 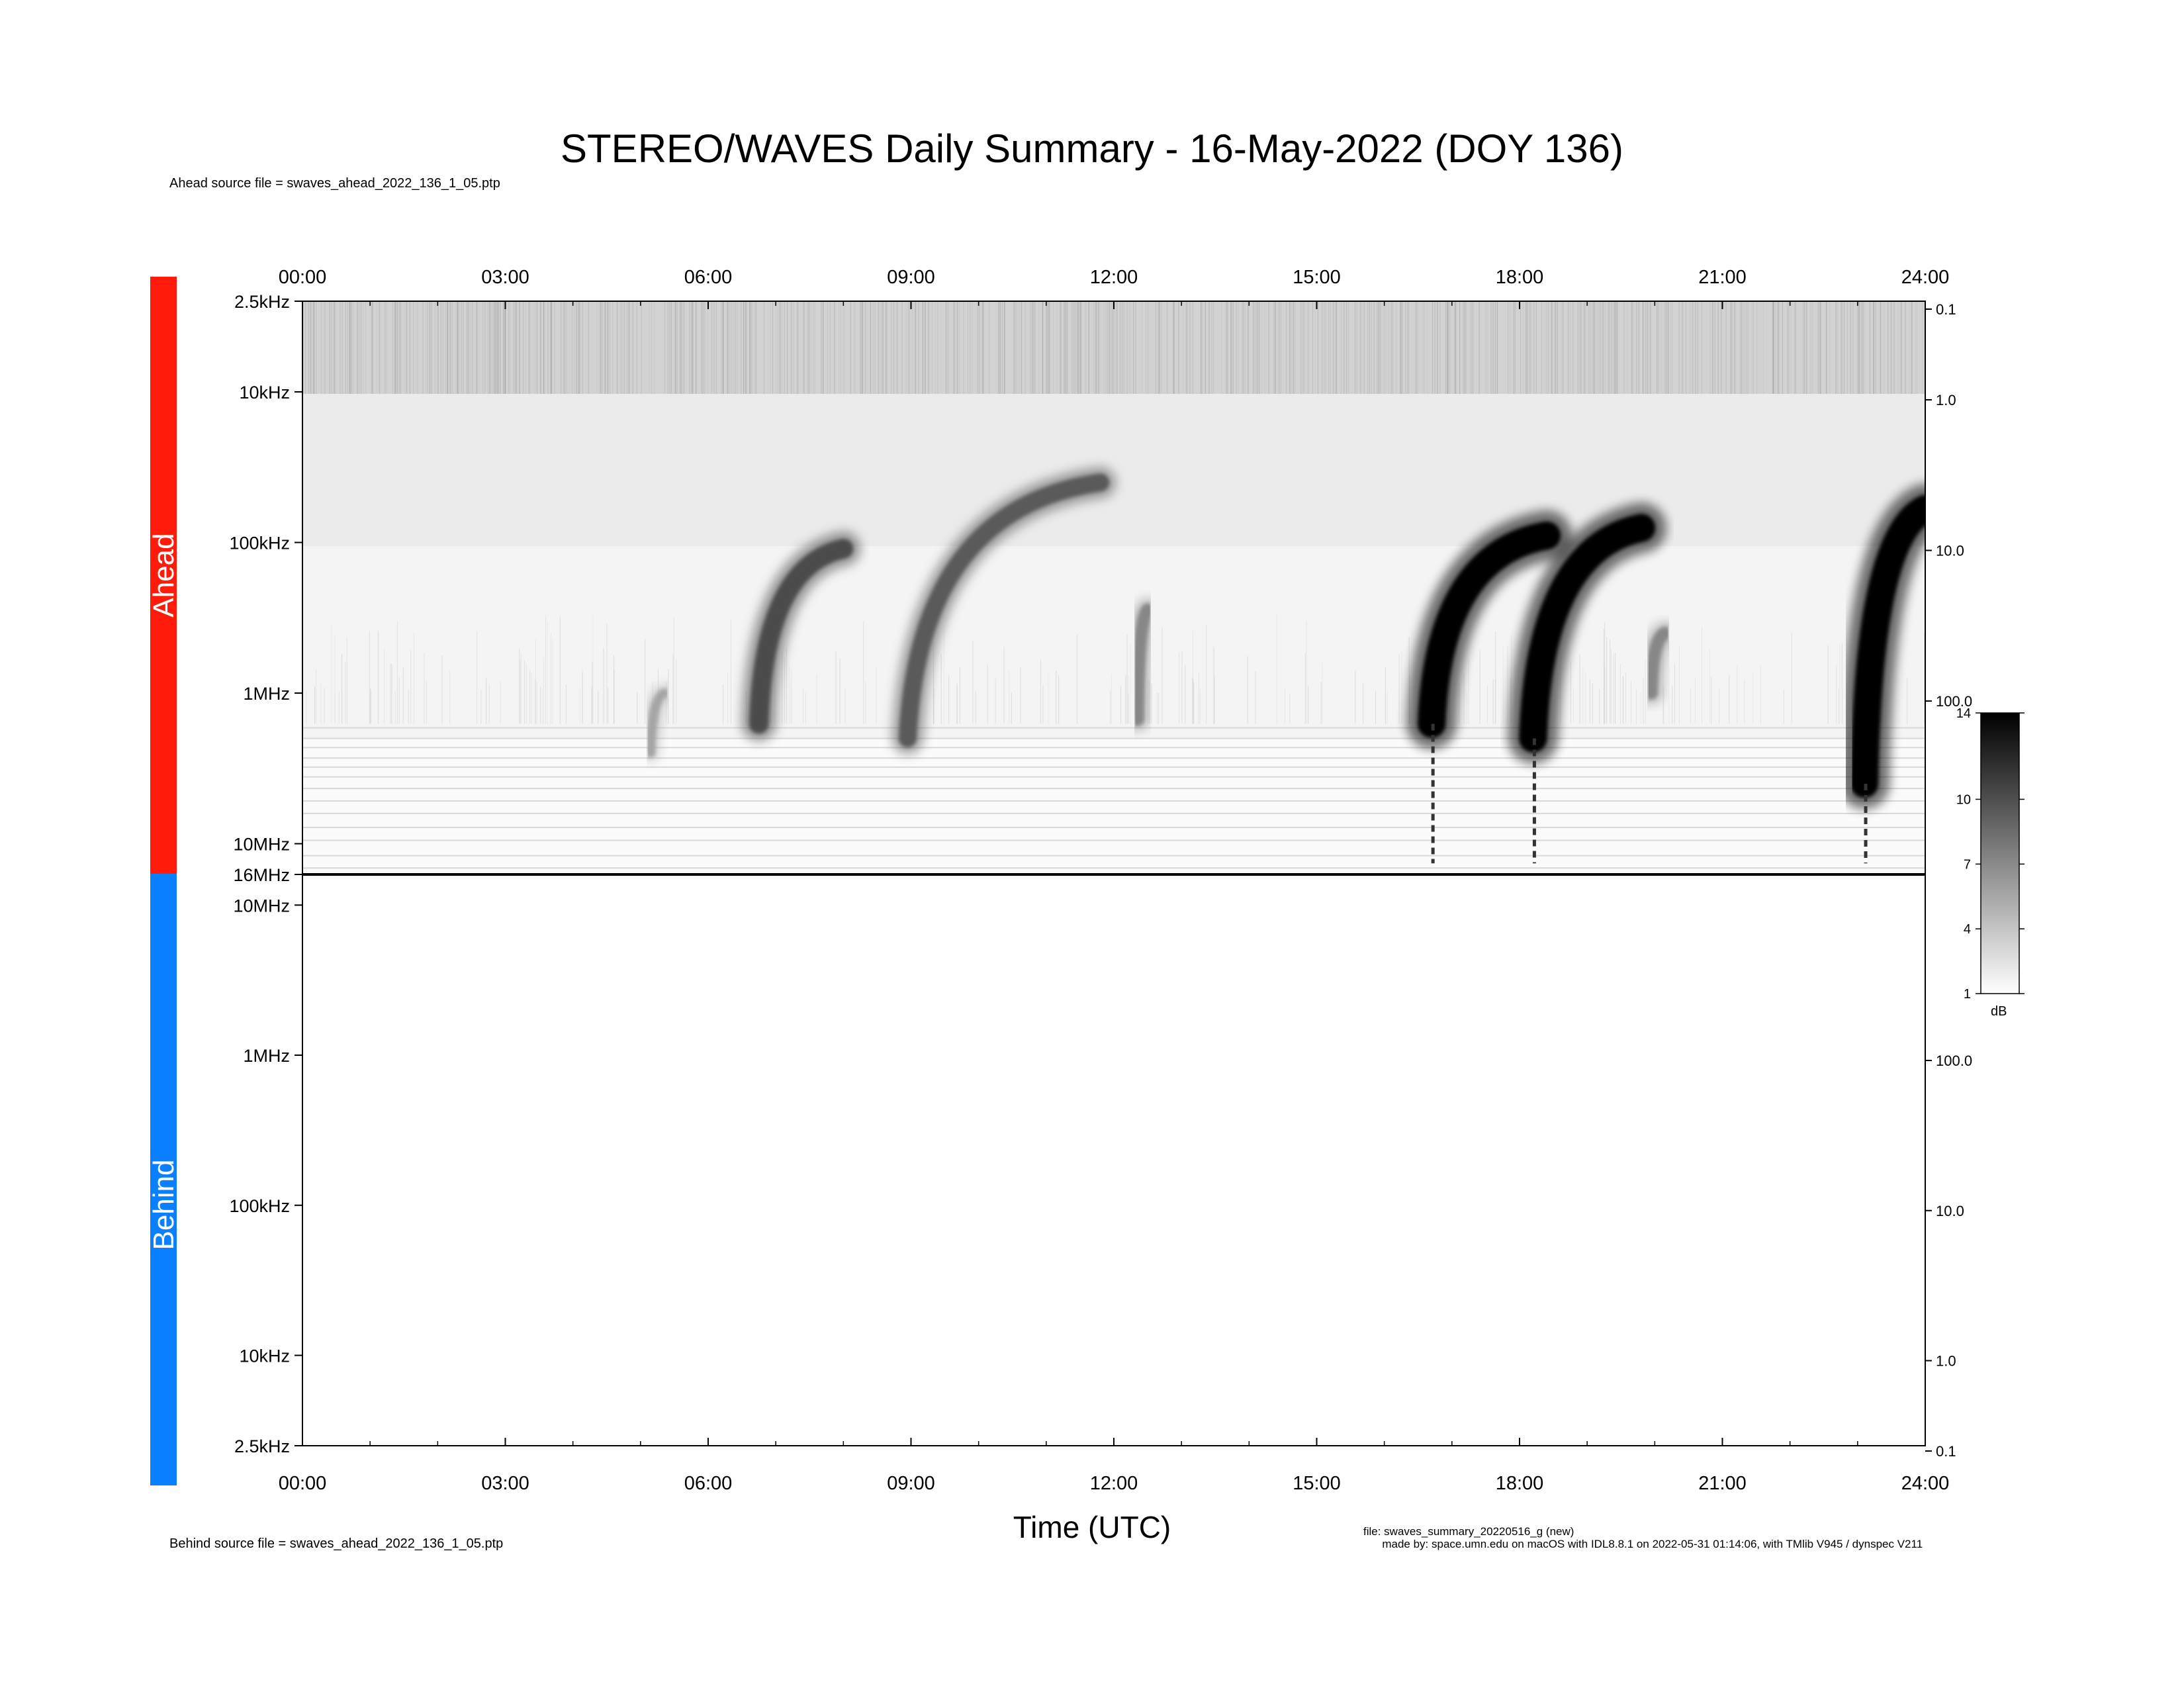 What do you see at coordinates (1963, 799) in the screenshot?
I see `colorbar-tick-label: 10` at bounding box center [1963, 799].